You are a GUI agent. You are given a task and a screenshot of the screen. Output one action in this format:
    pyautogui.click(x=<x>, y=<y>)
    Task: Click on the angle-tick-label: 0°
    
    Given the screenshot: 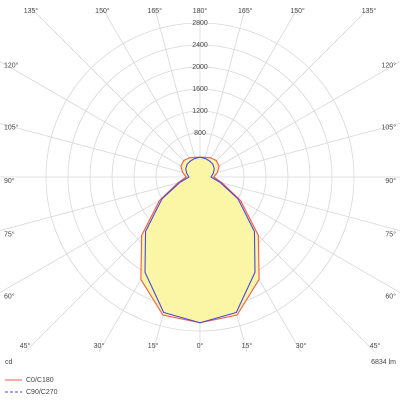 What is the action you would take?
    pyautogui.click(x=200, y=346)
    